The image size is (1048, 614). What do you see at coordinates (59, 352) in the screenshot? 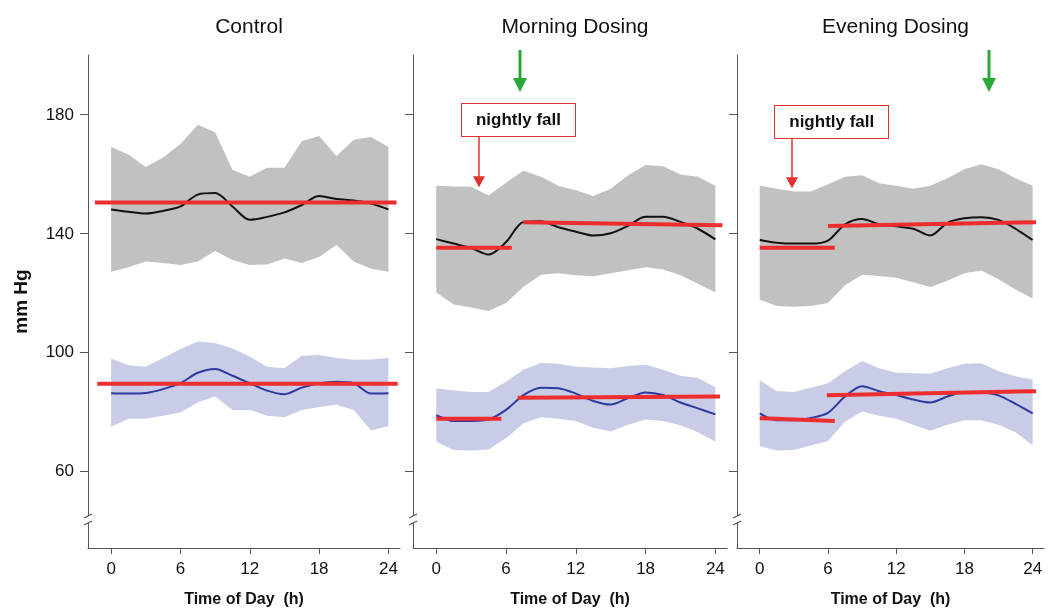
I see `y-tick-label: 100` at bounding box center [59, 352].